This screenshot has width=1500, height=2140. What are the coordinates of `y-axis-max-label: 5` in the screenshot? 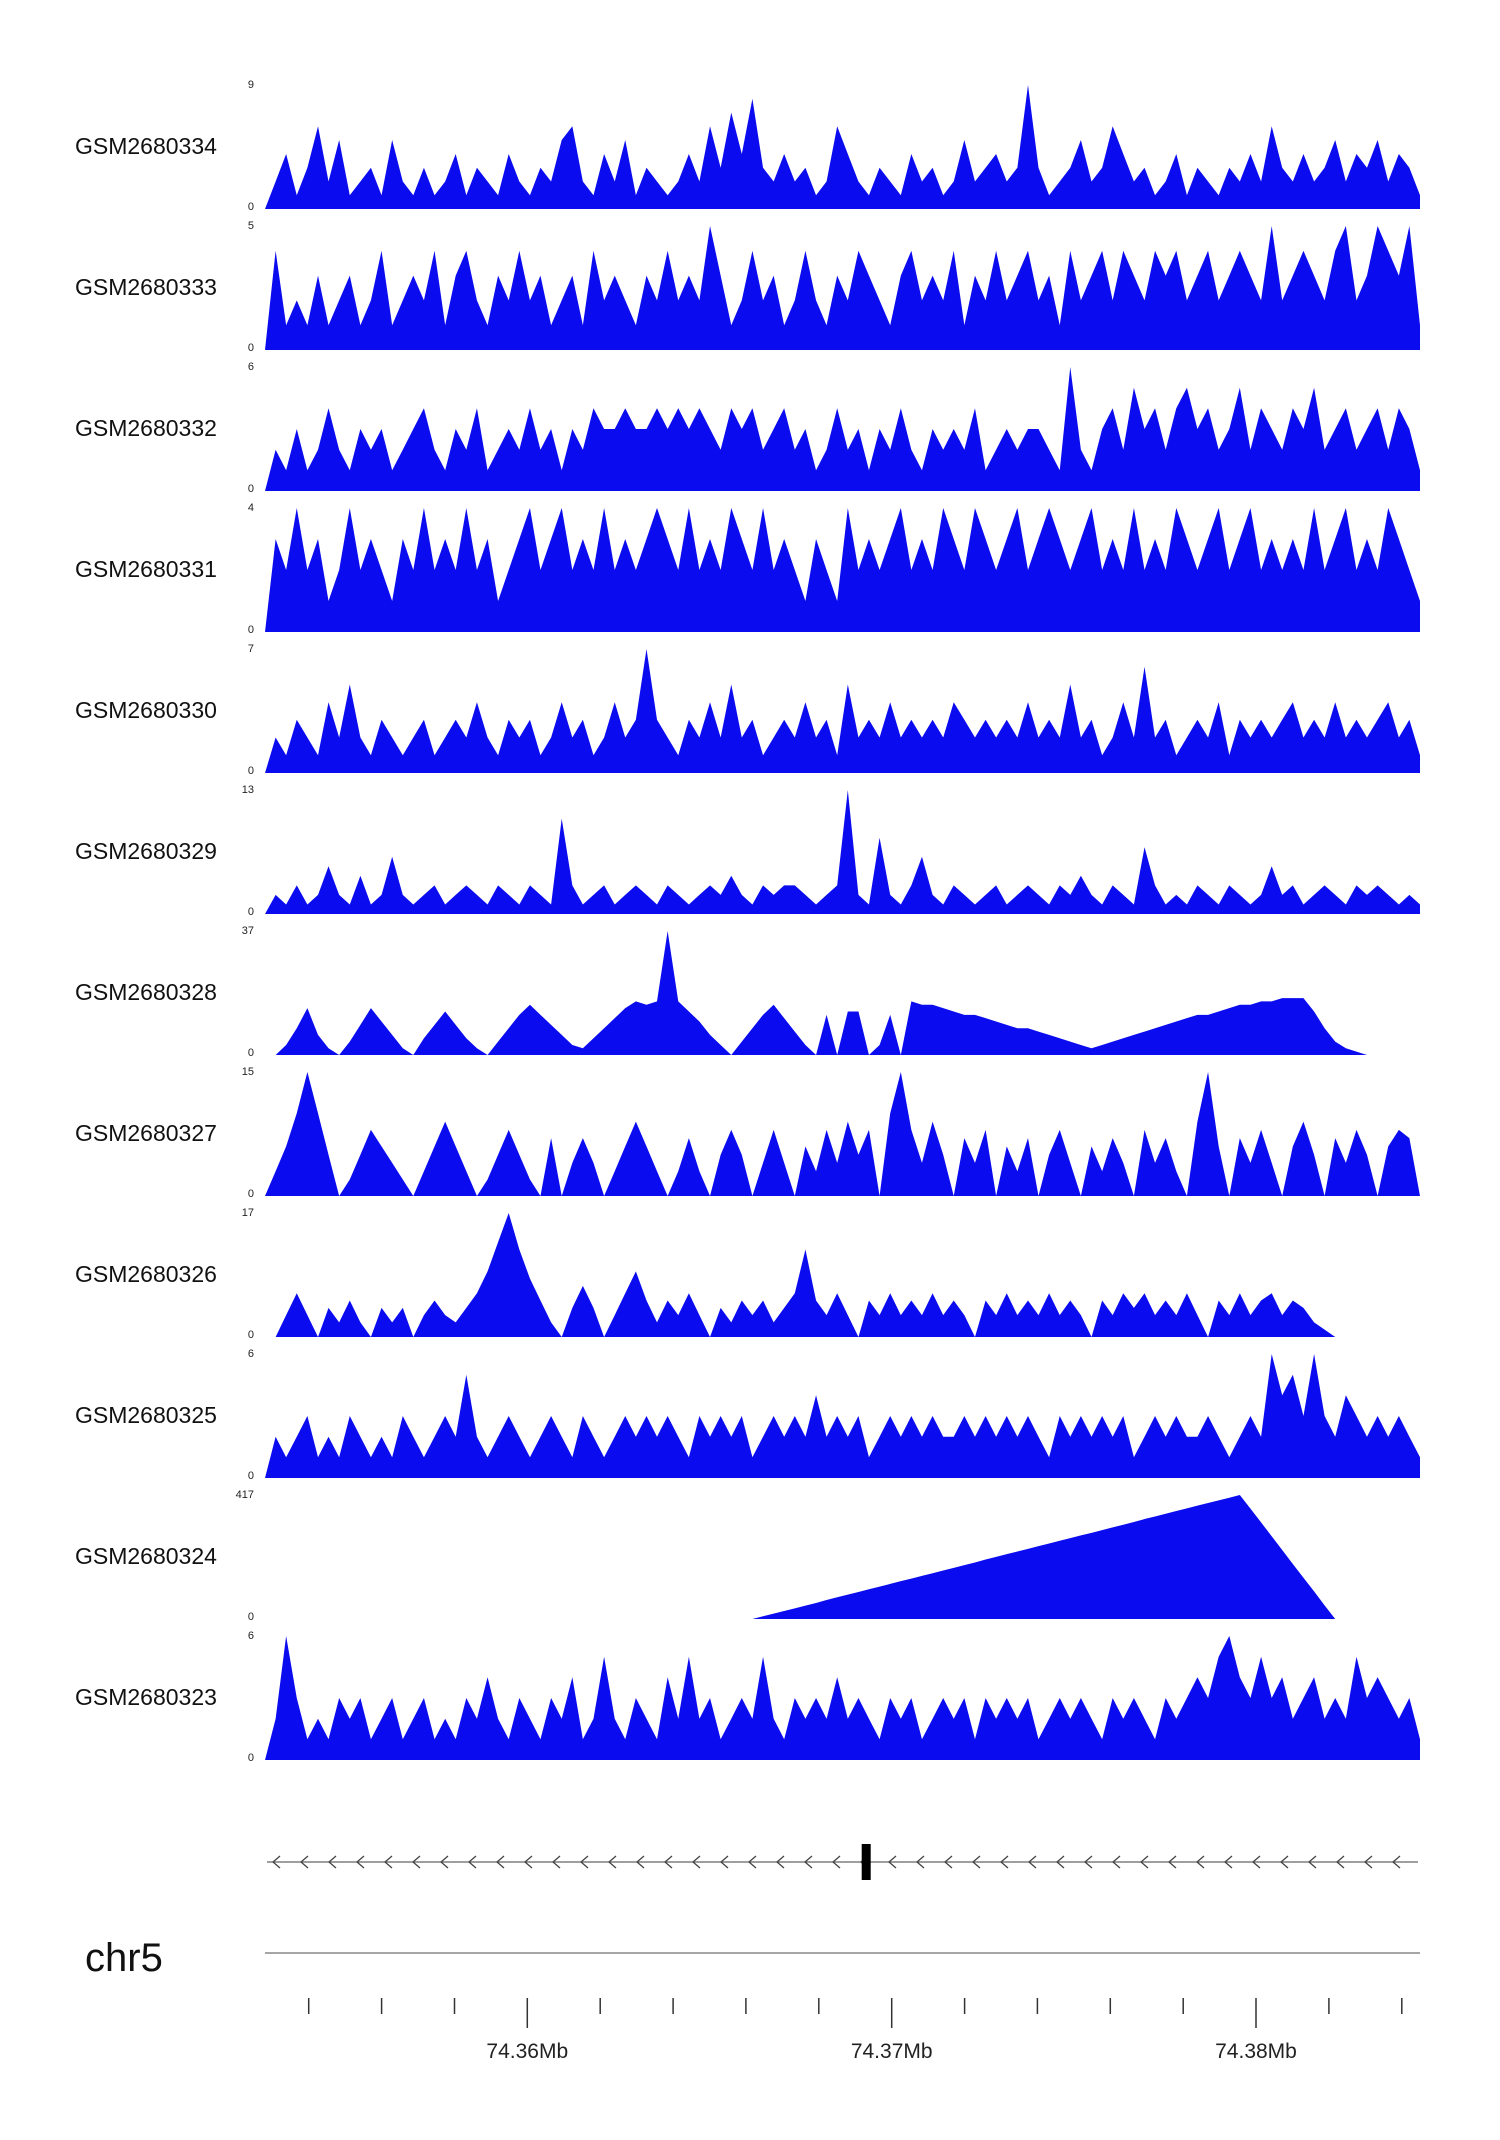 It's located at (250, 226).